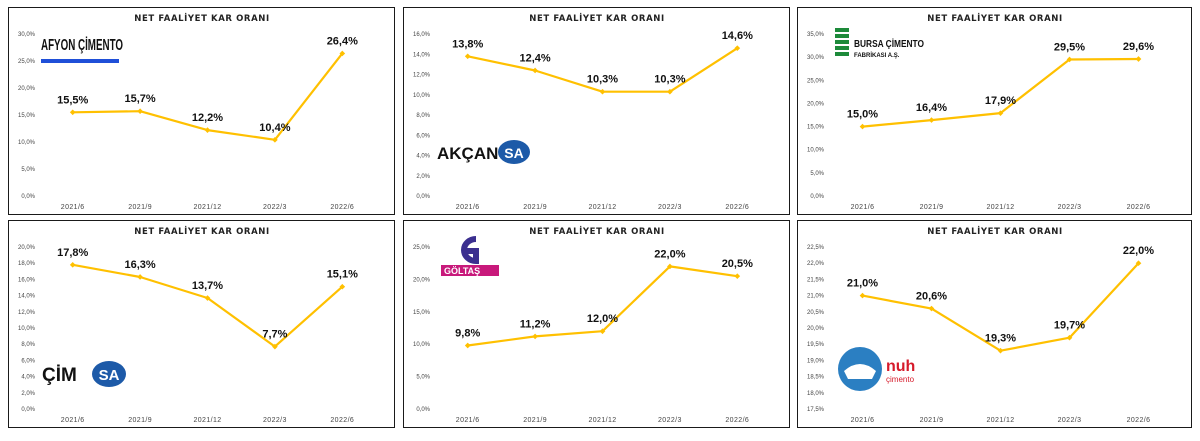  I want to click on data-label: 22,0%, so click(669, 254).